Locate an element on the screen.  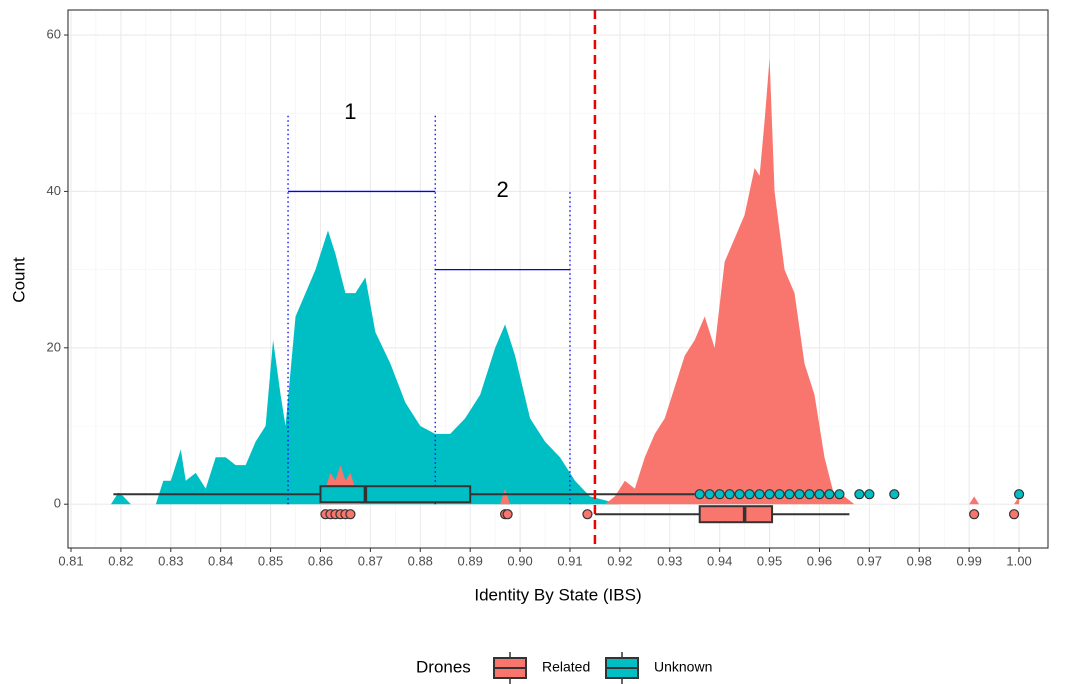
x-tick-label: 0.88 is located at coordinates (420, 560).